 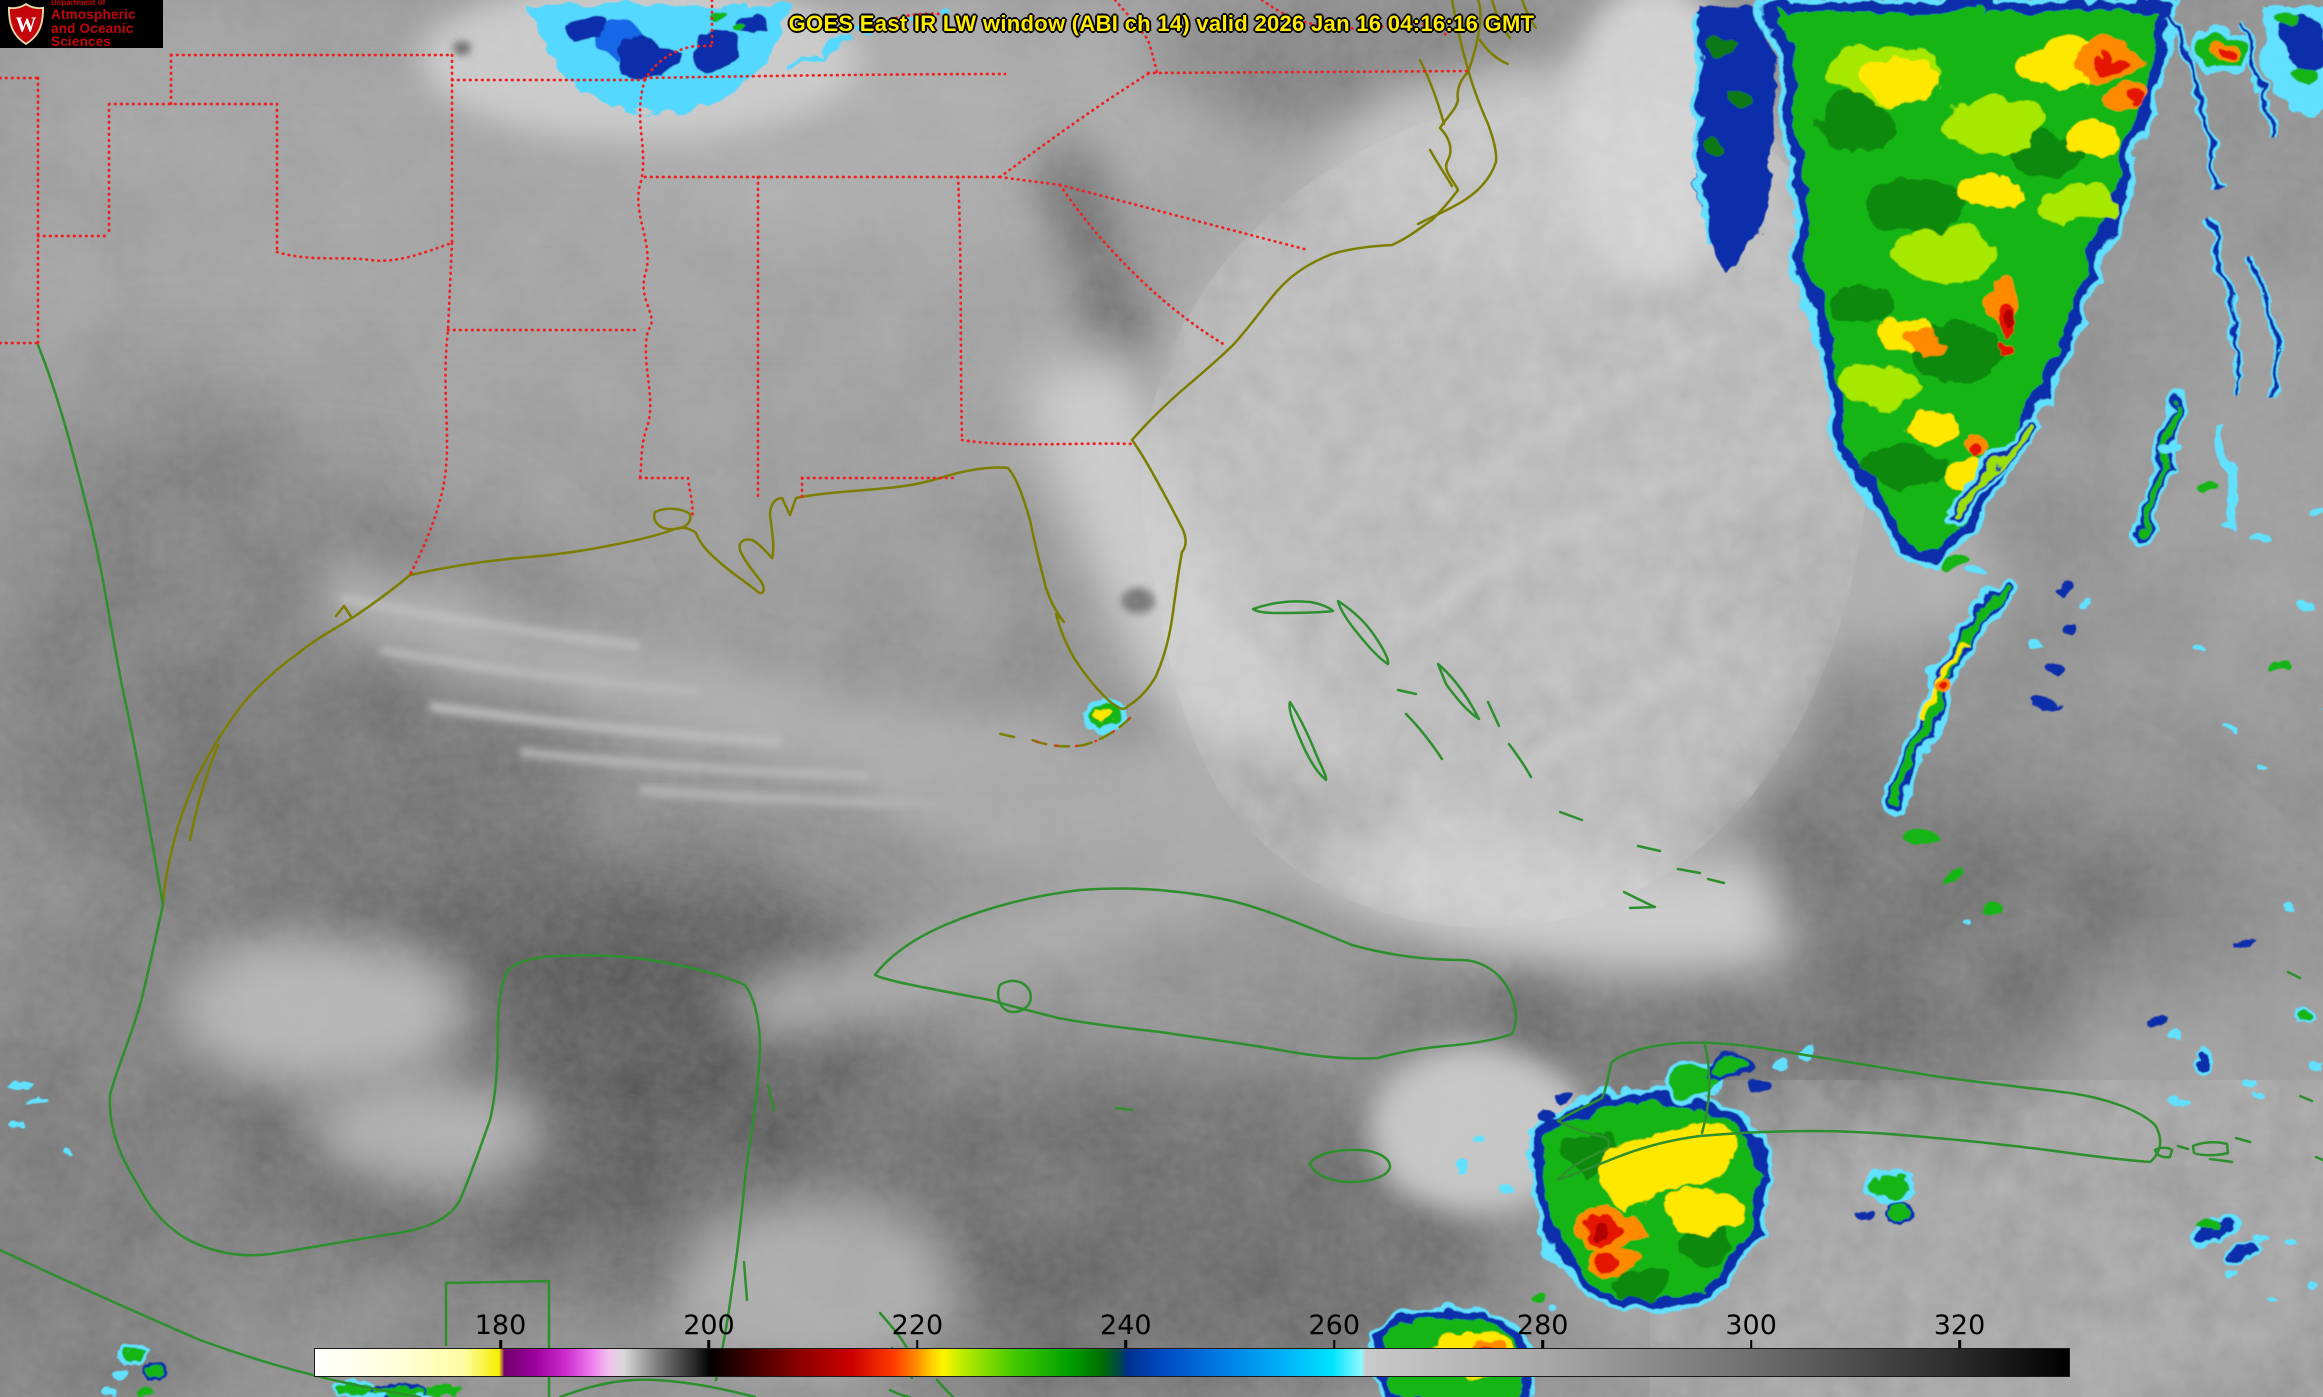 I want to click on jamaica-outline, so click(x=1350, y=1166).